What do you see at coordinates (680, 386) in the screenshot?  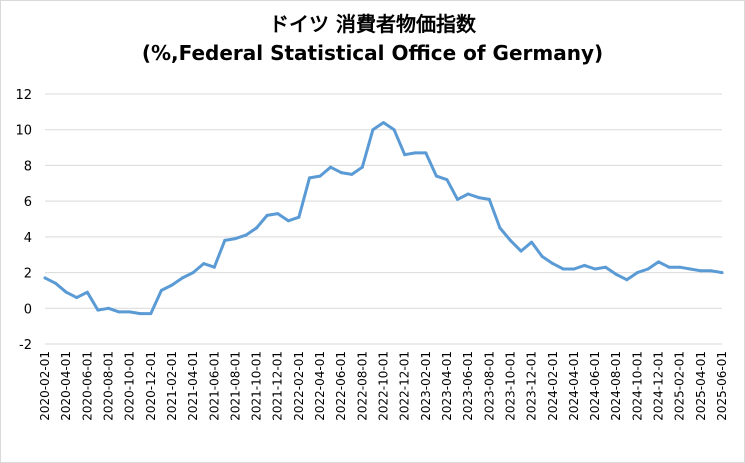 I see `x-tick-label: 2025-02-01` at bounding box center [680, 386].